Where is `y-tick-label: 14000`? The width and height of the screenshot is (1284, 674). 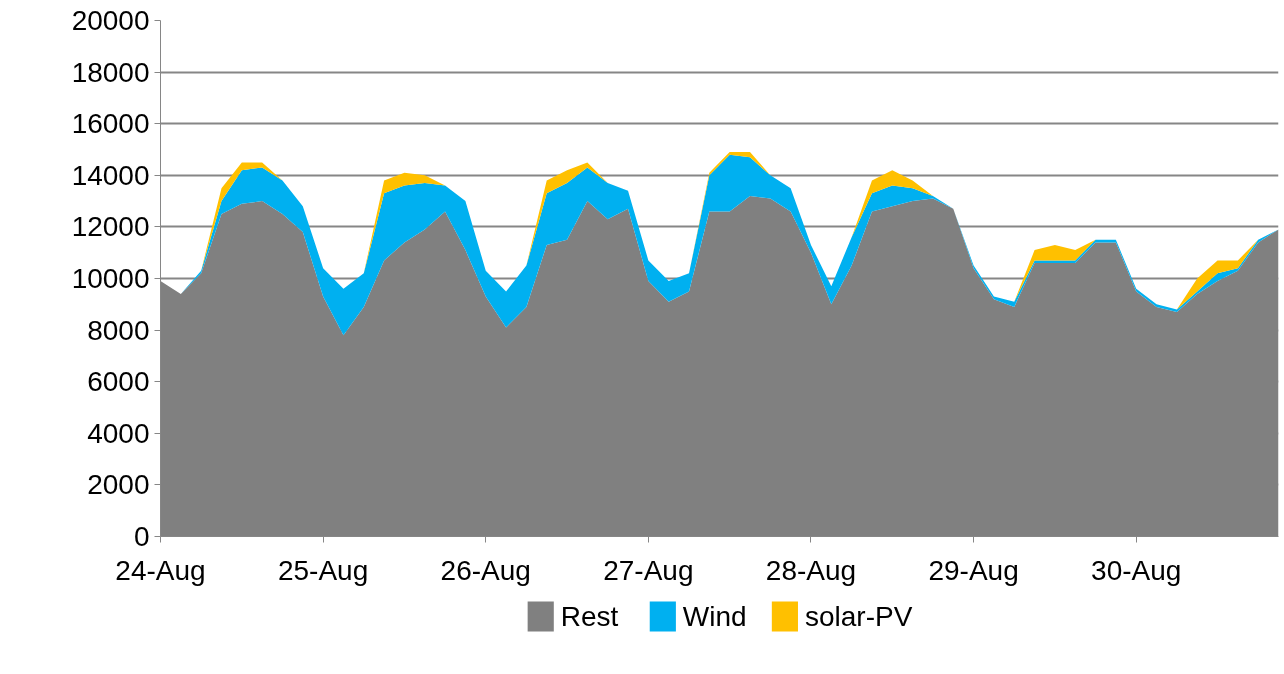
y-tick-label: 14000 is located at coordinates (110, 175).